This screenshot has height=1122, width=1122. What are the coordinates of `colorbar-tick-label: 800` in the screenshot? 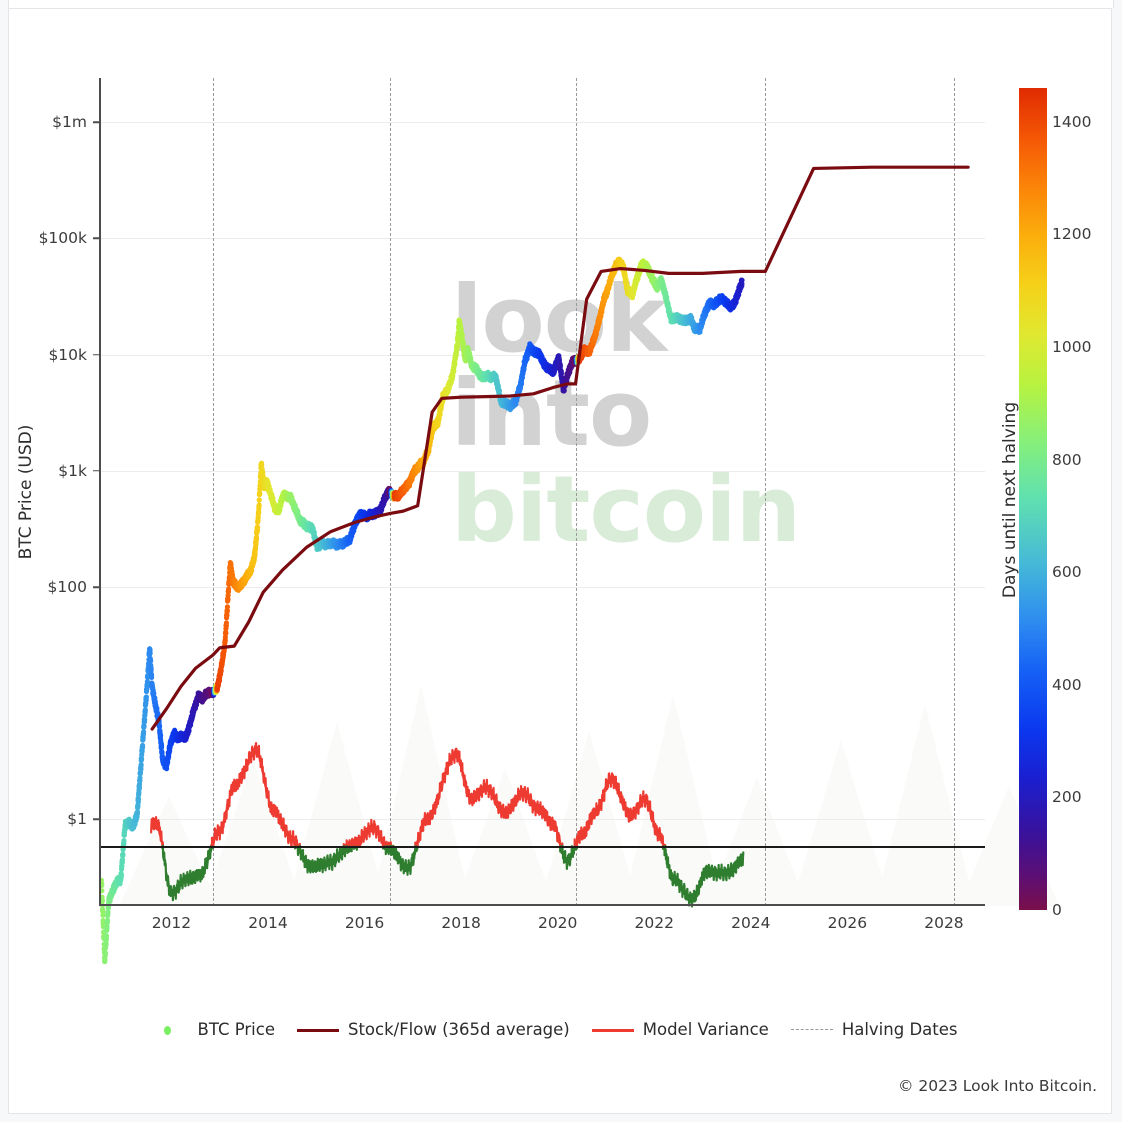 It's located at (1067, 459).